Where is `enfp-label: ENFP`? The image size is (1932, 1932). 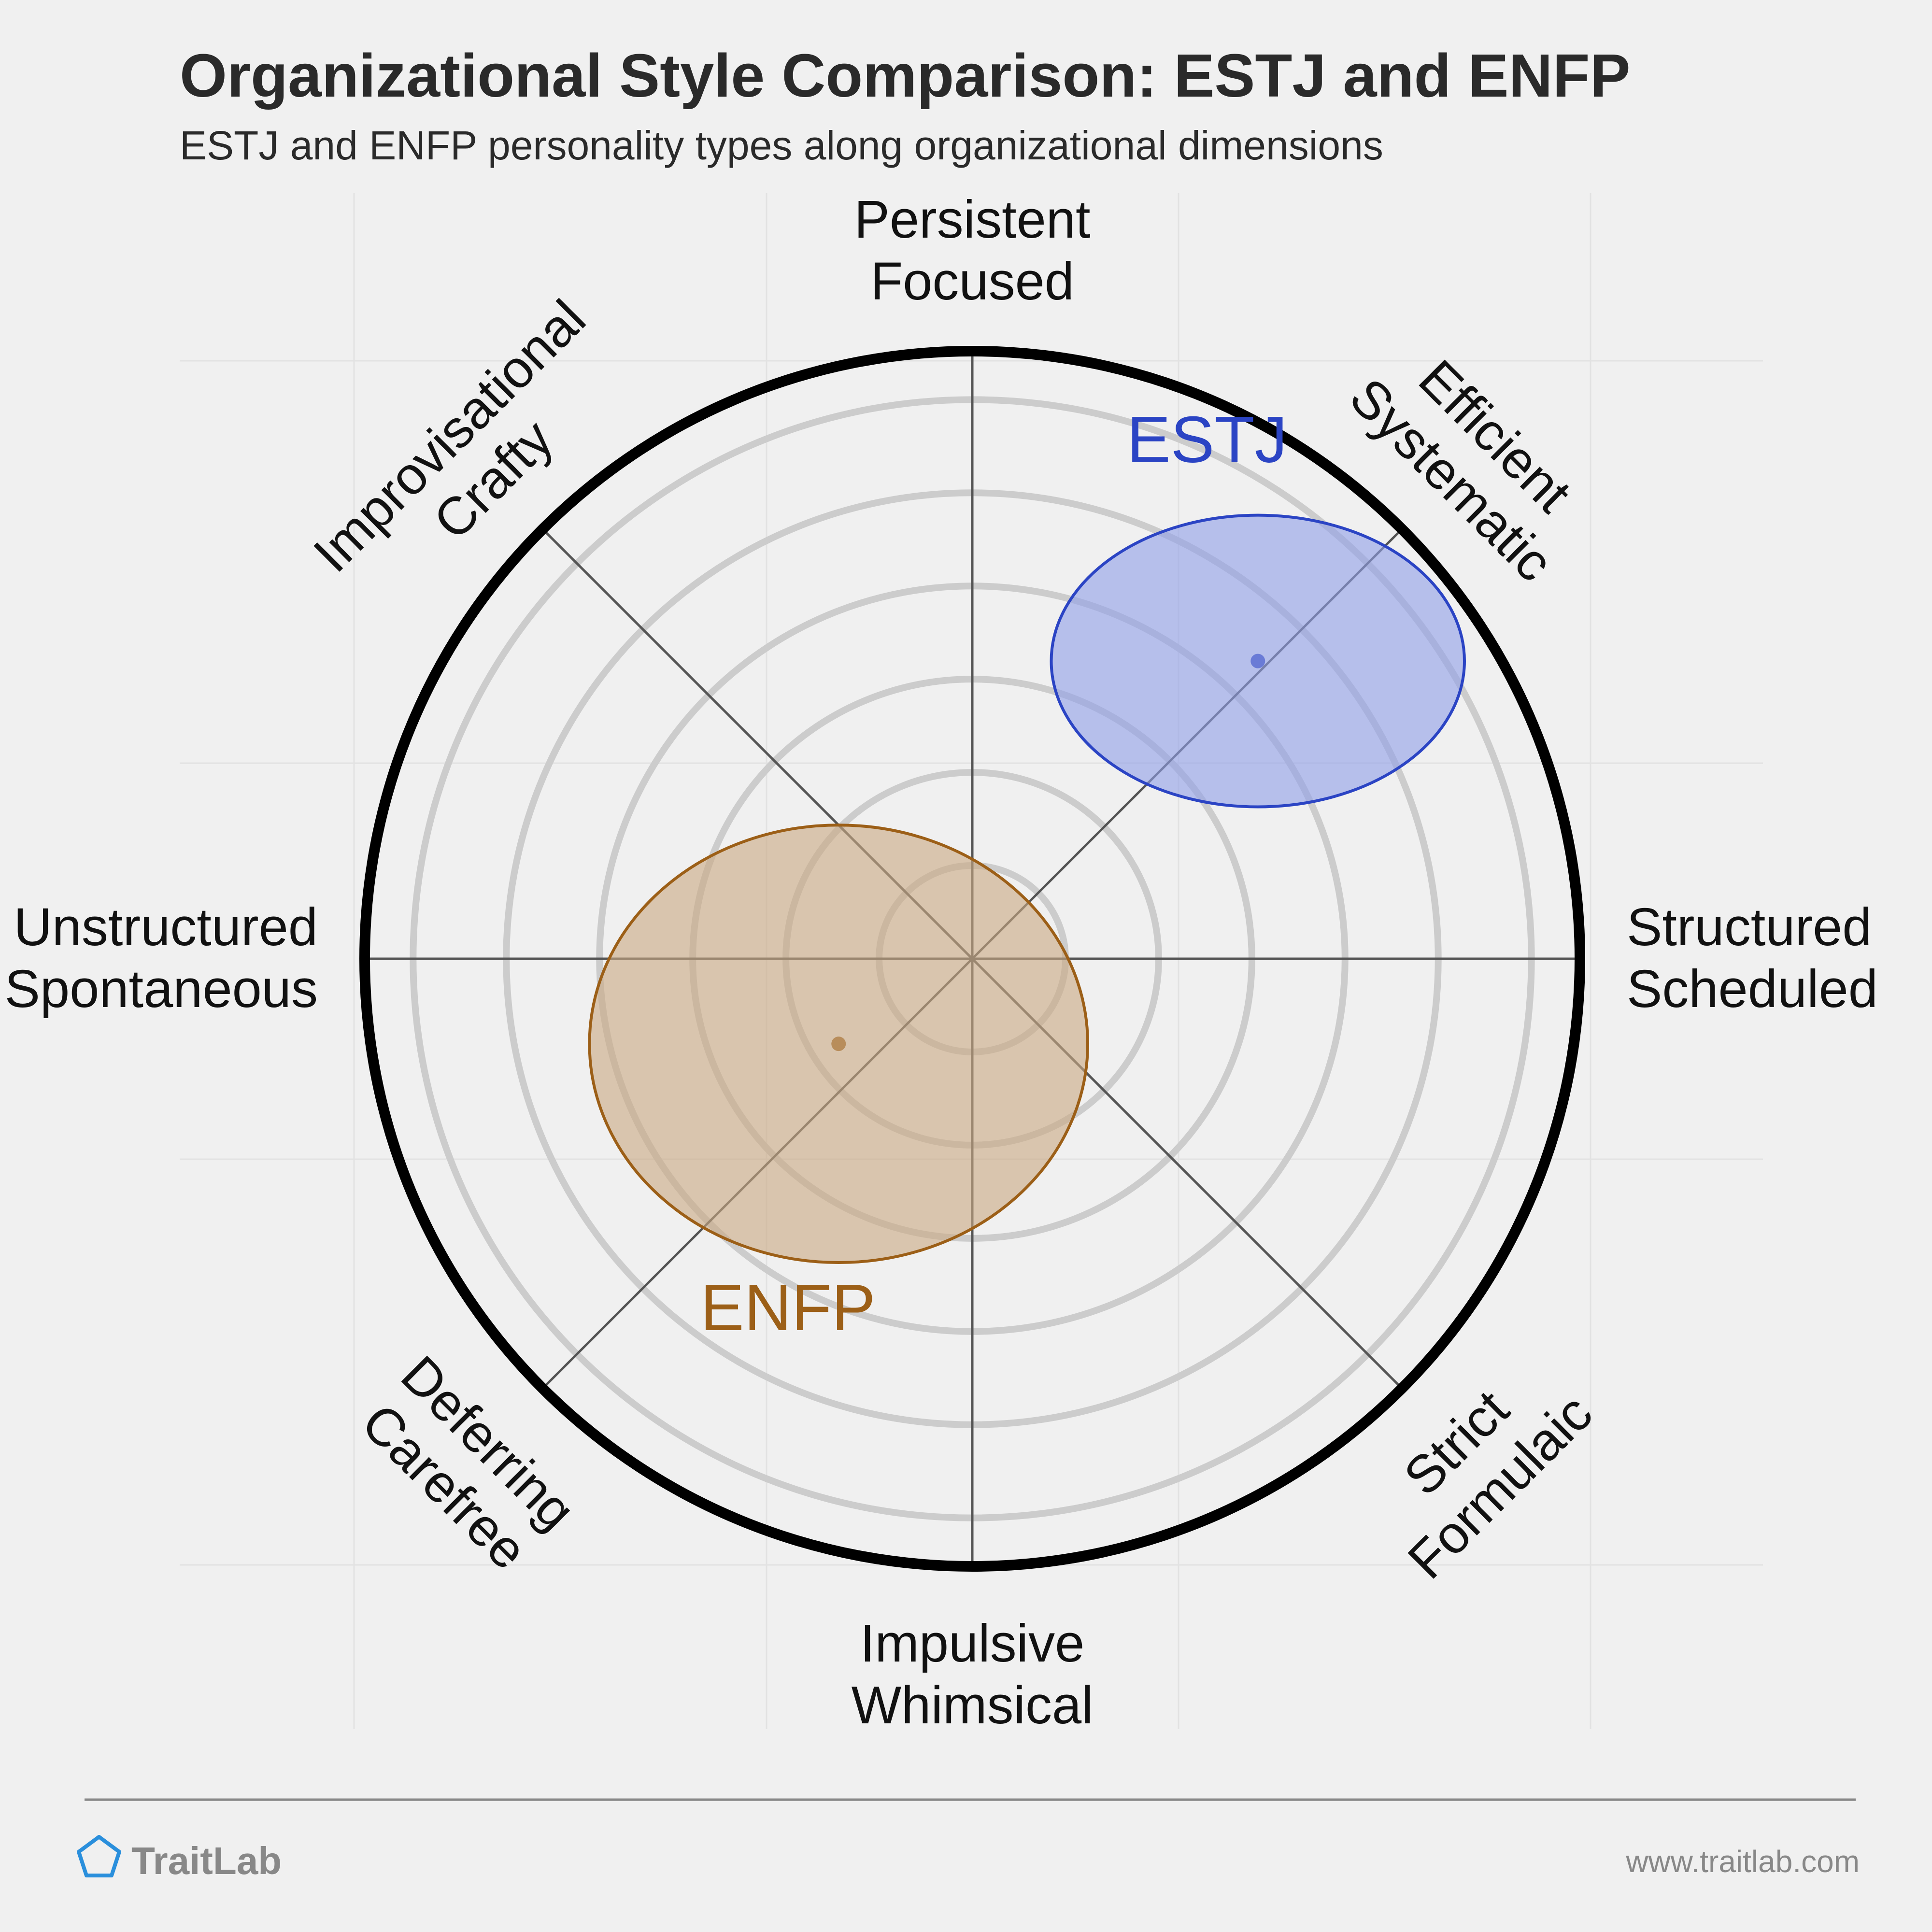
enfp-label: ENFP is located at coordinates (788, 1307).